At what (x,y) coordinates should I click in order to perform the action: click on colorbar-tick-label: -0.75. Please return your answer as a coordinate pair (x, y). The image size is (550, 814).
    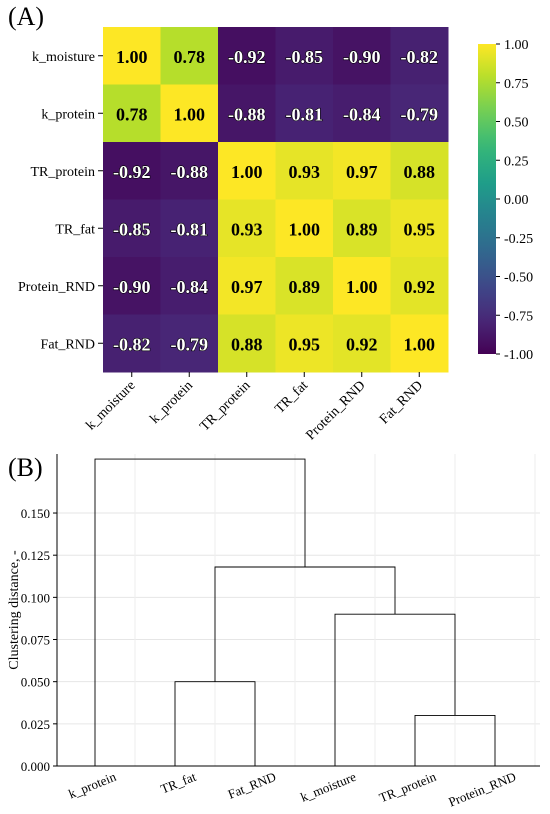
    Looking at the image, I should click on (518, 316).